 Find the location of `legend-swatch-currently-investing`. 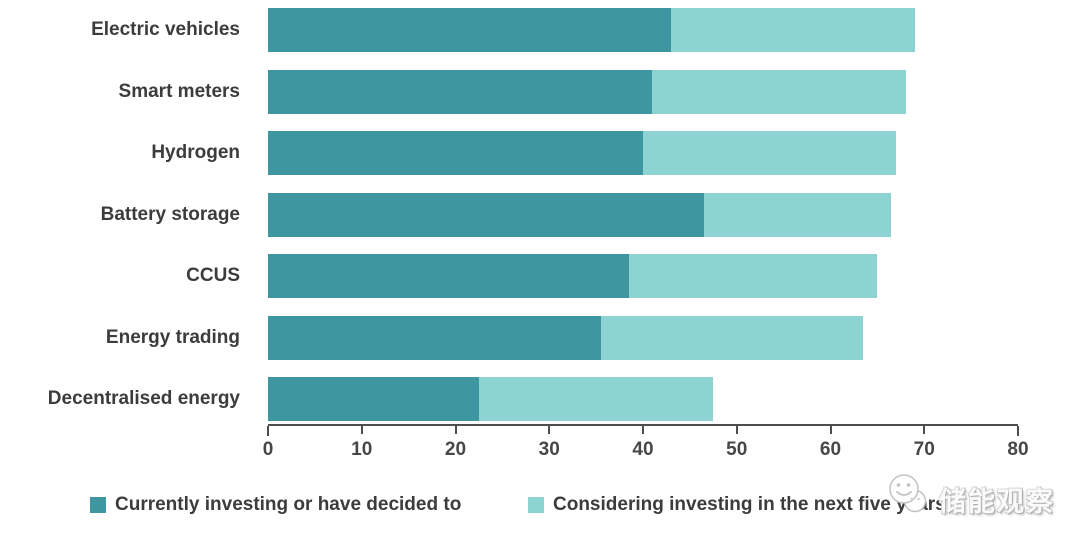

legend-swatch-currently-investing is located at coordinates (98, 505).